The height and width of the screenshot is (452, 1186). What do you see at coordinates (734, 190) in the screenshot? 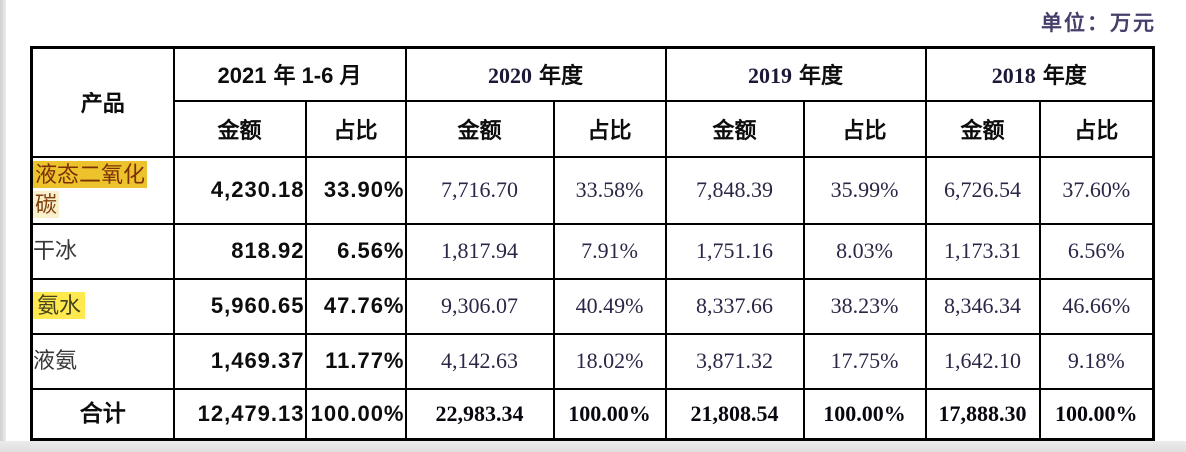
I see `amount-cell: 7,848.39` at bounding box center [734, 190].